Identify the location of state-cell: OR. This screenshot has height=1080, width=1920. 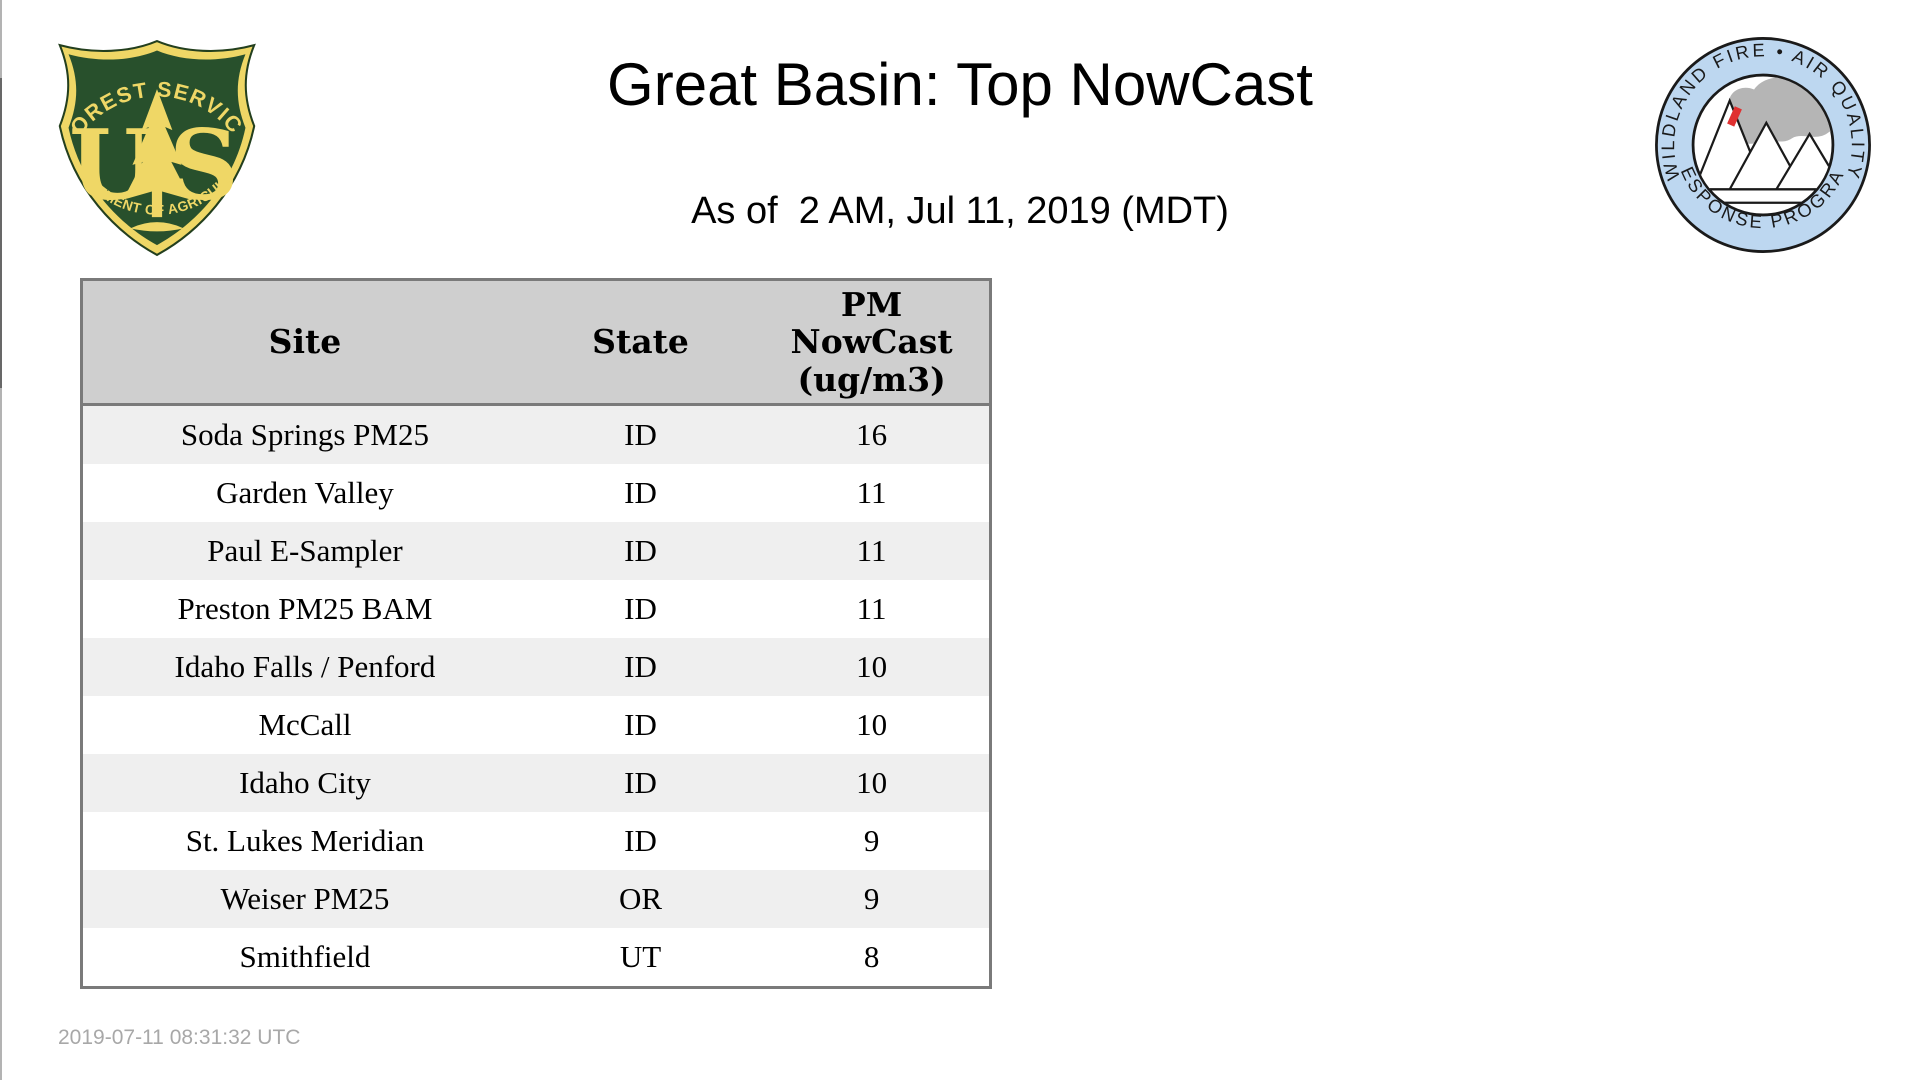
(640, 898).